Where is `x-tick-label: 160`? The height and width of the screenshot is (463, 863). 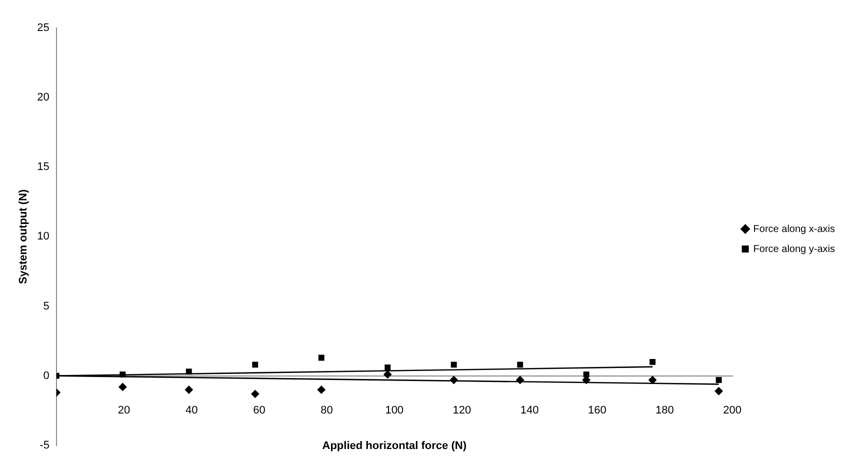 x-tick-label: 160 is located at coordinates (597, 410).